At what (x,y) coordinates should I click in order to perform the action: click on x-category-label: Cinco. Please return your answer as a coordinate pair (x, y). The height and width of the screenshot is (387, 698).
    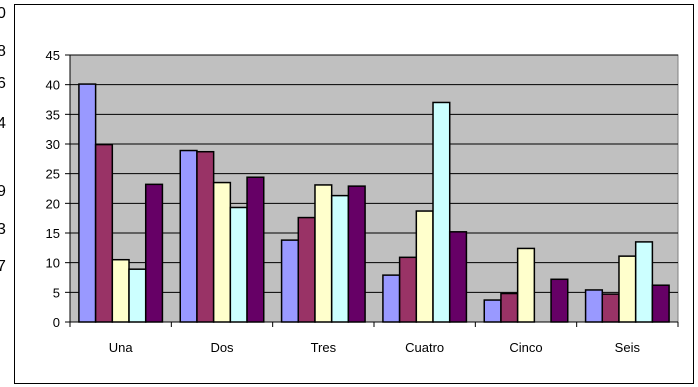
    Looking at the image, I should click on (525, 347).